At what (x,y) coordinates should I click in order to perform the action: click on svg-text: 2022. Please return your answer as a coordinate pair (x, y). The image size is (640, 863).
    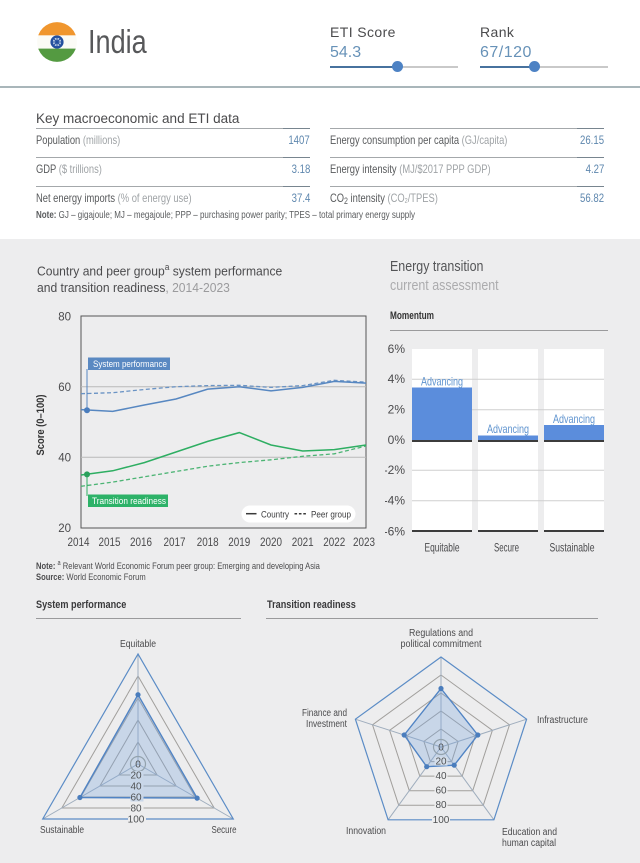
    Looking at the image, I should click on (334, 542).